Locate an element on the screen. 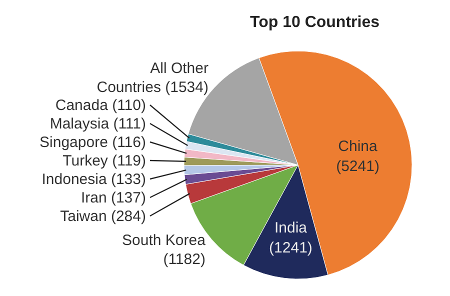 Image resolution: width=450 pixels, height=296 pixels. slice-label: Iran (137) is located at coordinates (113, 198).